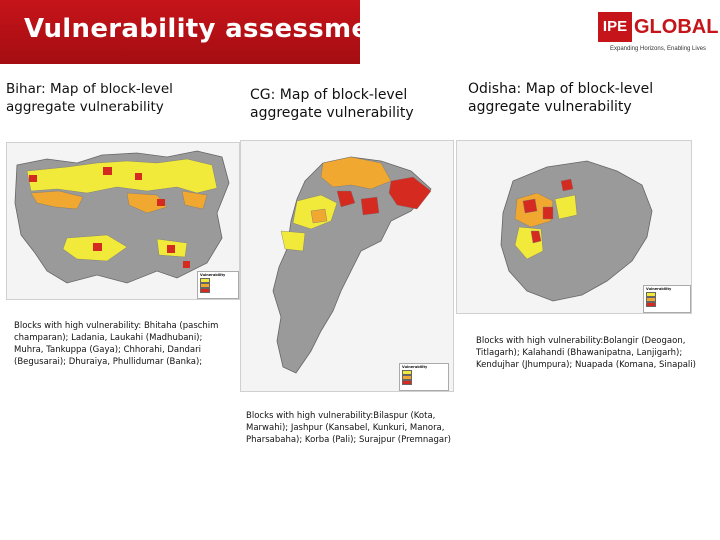  I want to click on odisha-map: Vulnerability, so click(574, 227).